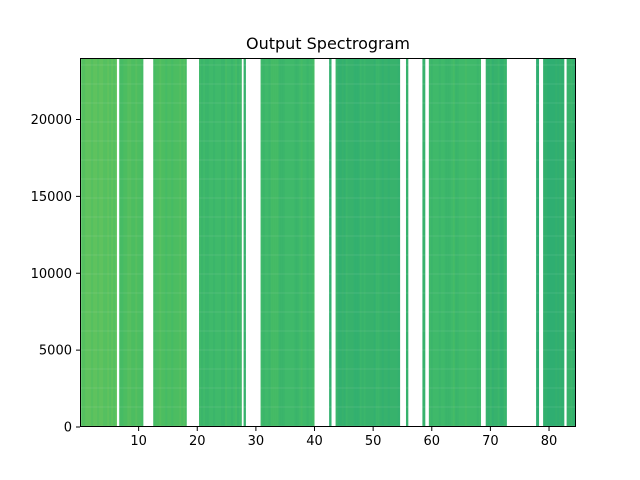 The height and width of the screenshot is (480, 640). I want to click on y-tick-label: 10000, so click(51, 274).